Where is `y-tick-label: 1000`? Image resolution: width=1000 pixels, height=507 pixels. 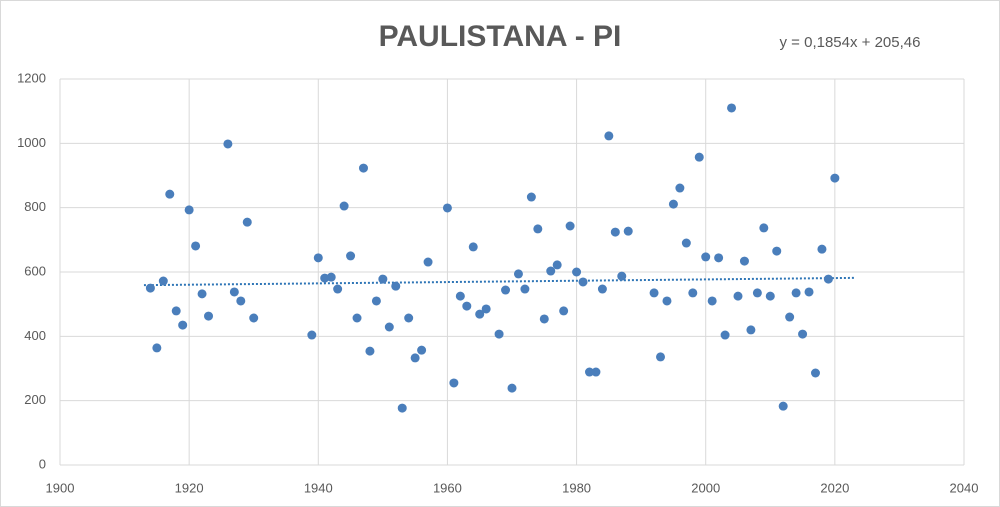 y-tick-label: 1000 is located at coordinates (31, 142).